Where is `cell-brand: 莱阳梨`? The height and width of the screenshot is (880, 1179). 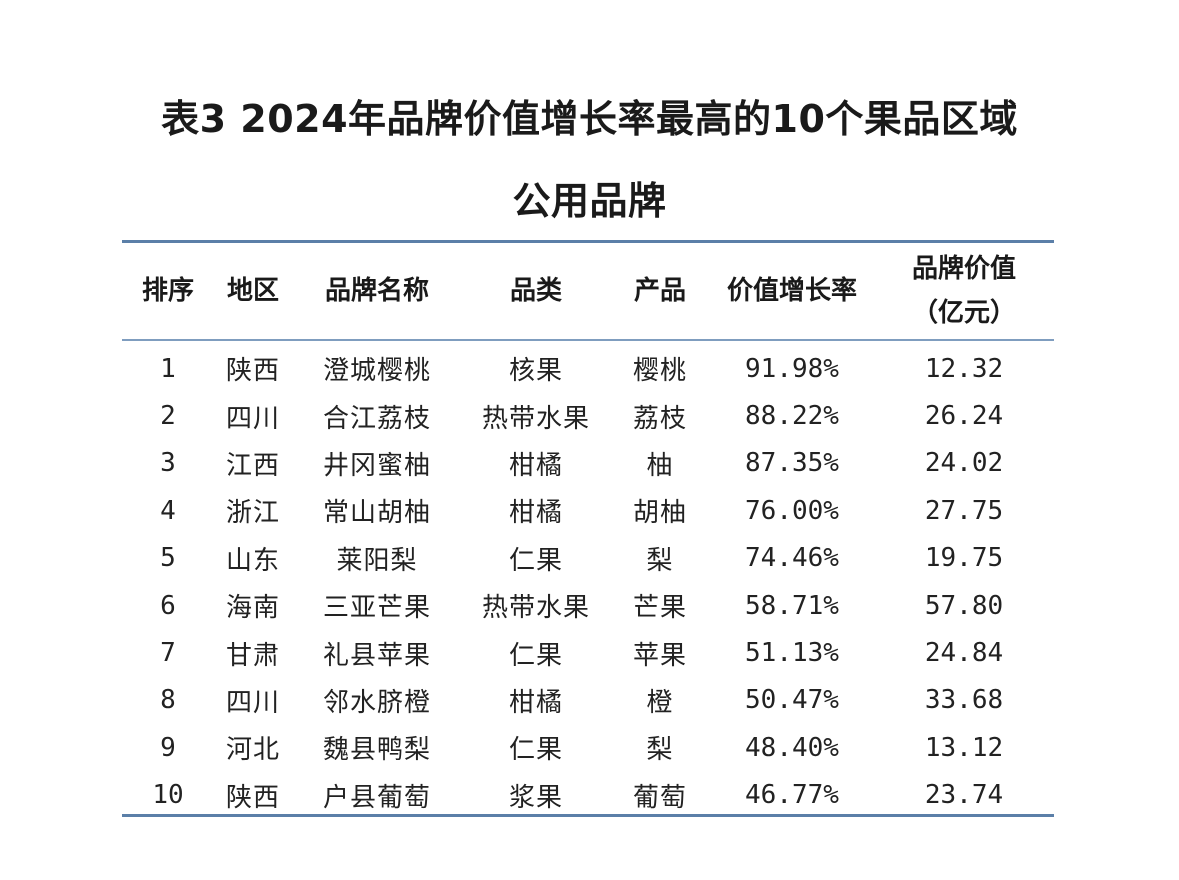
cell-brand: 莱阳梨 is located at coordinates (377, 560).